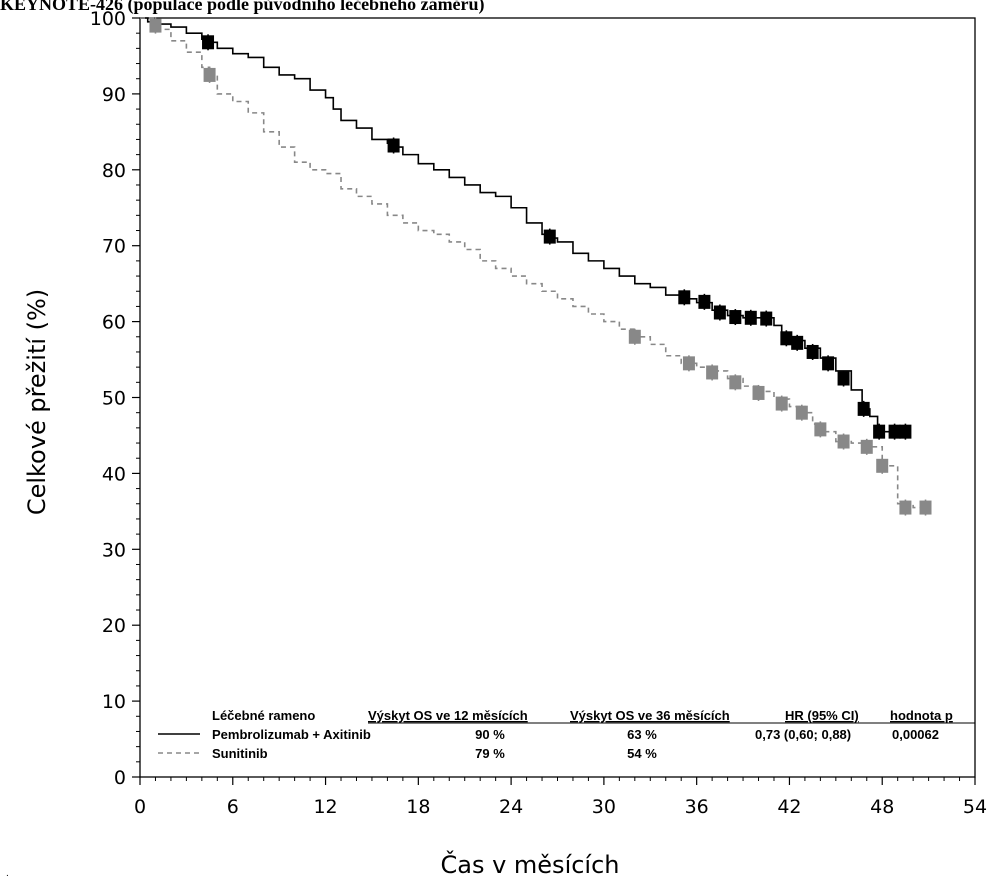 Image resolution: width=994 pixels, height=881 pixels. I want to click on y-tick-label: 80, so click(114, 171).